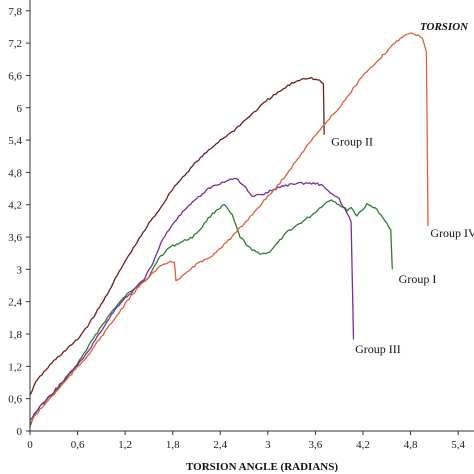  What do you see at coordinates (15, 400) in the screenshot?
I see `y-tick-label: 0,6` at bounding box center [15, 400].